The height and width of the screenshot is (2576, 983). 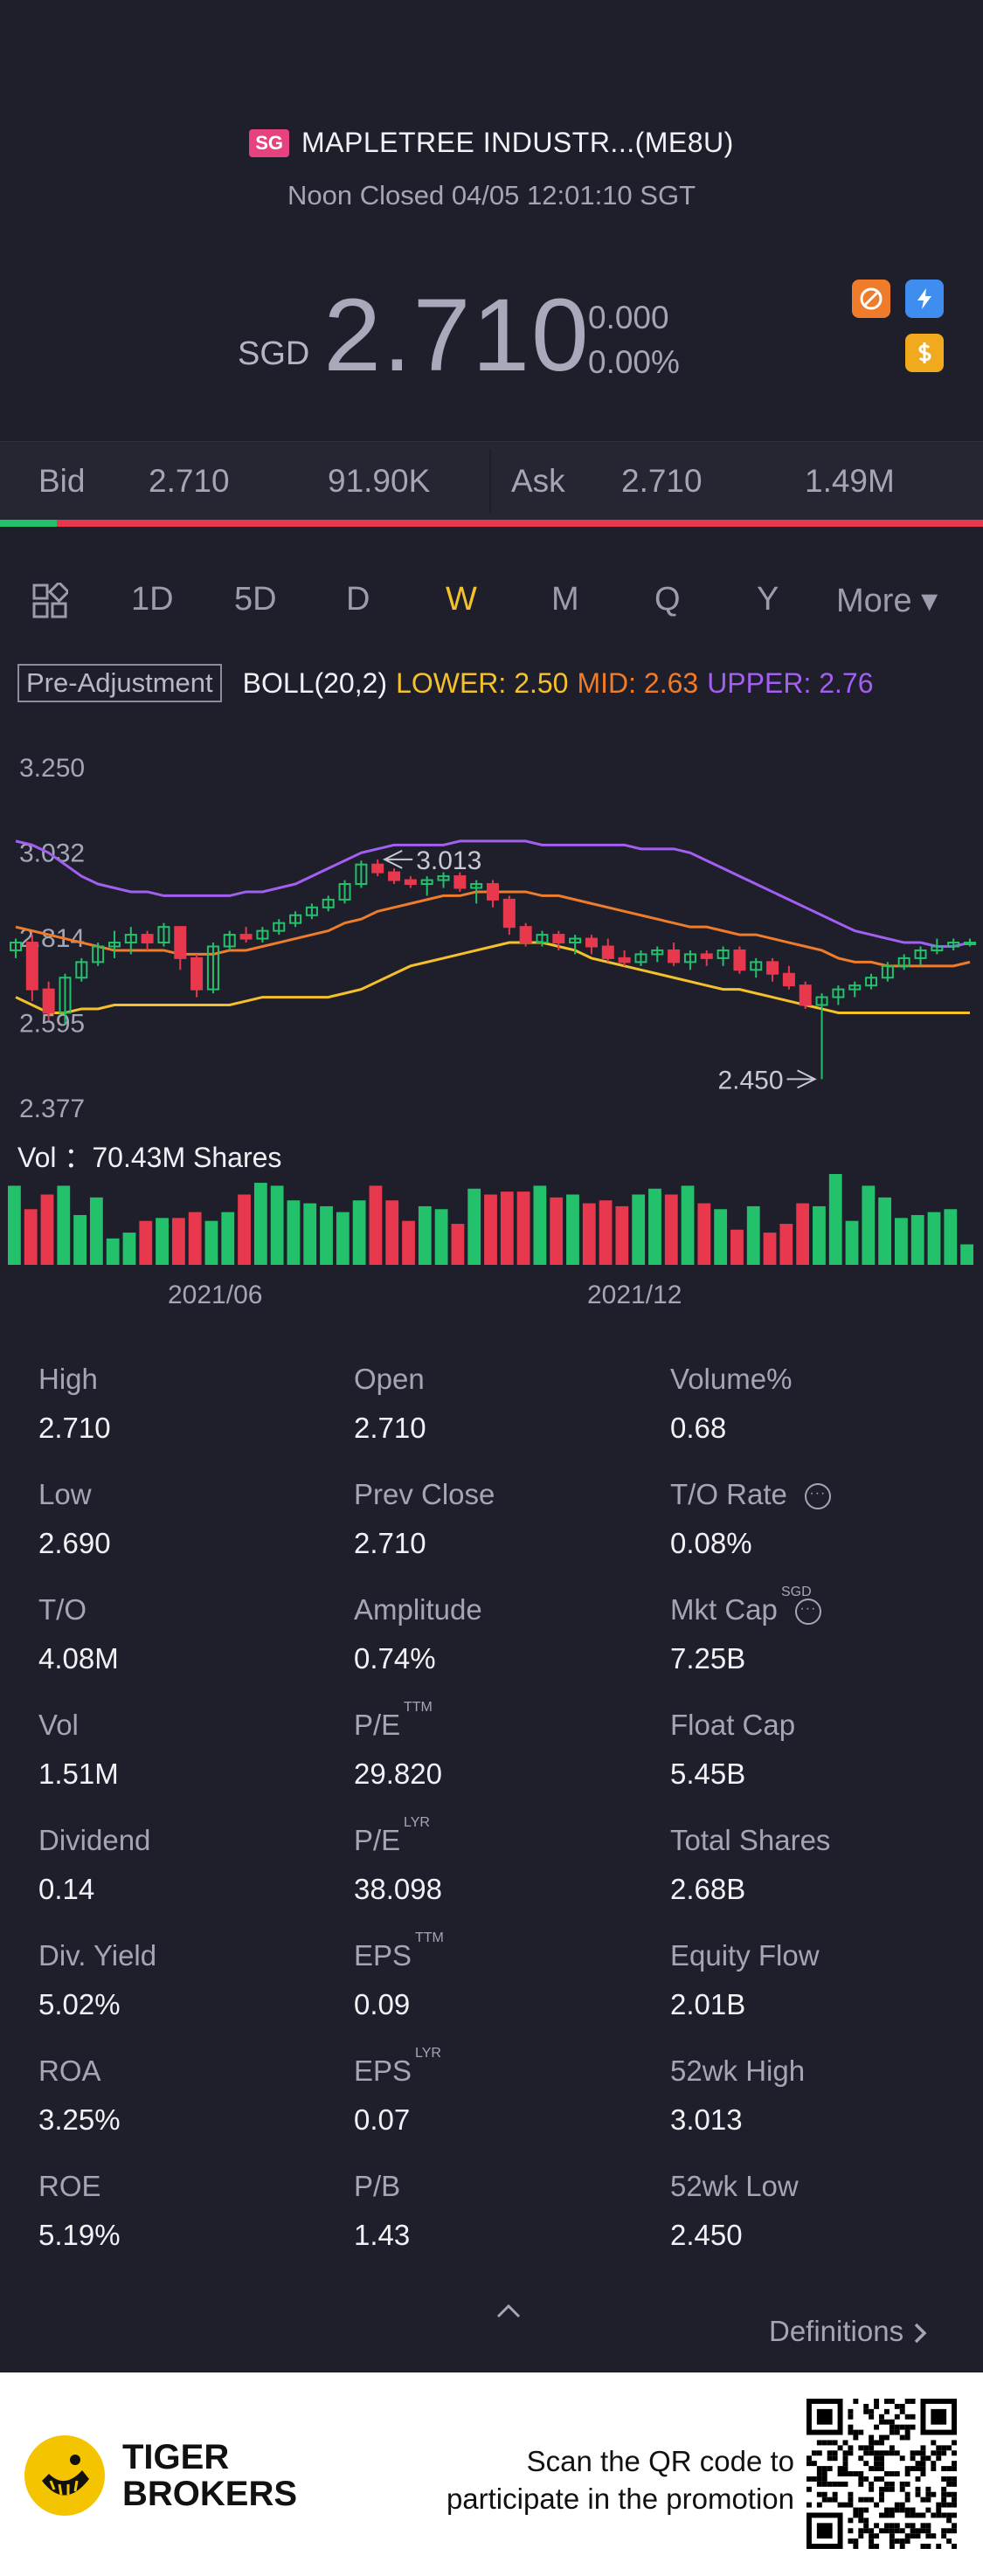 I want to click on stat-label: Total Shares, so click(x=750, y=1840).